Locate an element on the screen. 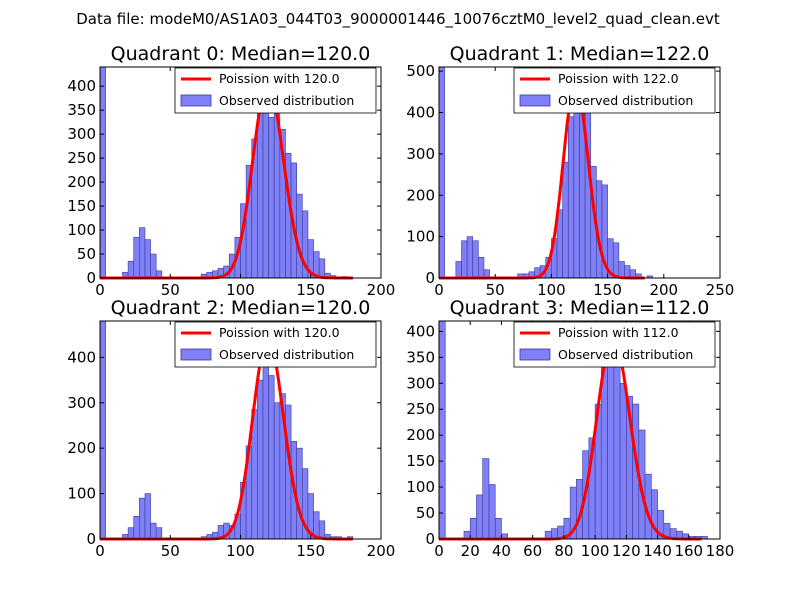 The width and height of the screenshot is (800, 600). y-tick-label: 500 is located at coordinates (420, 71).